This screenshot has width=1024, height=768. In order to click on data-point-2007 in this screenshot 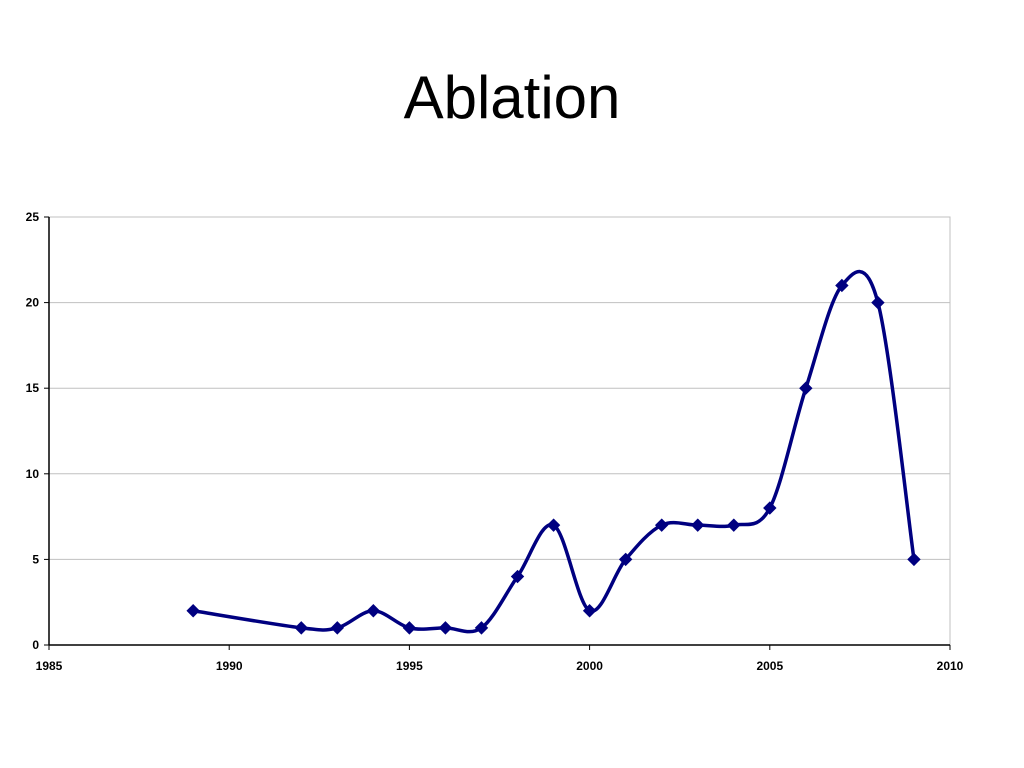, I will do `click(842, 285)`.